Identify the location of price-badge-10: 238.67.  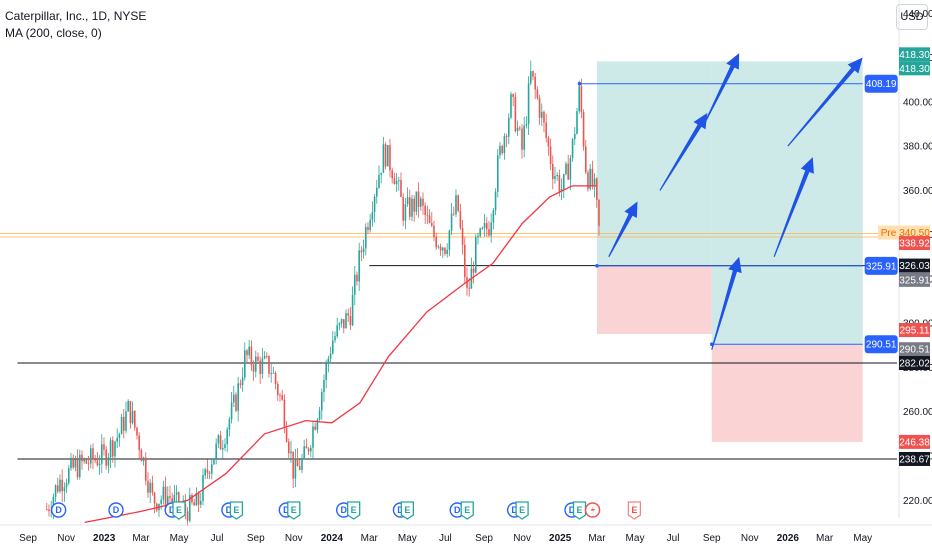
(914, 458).